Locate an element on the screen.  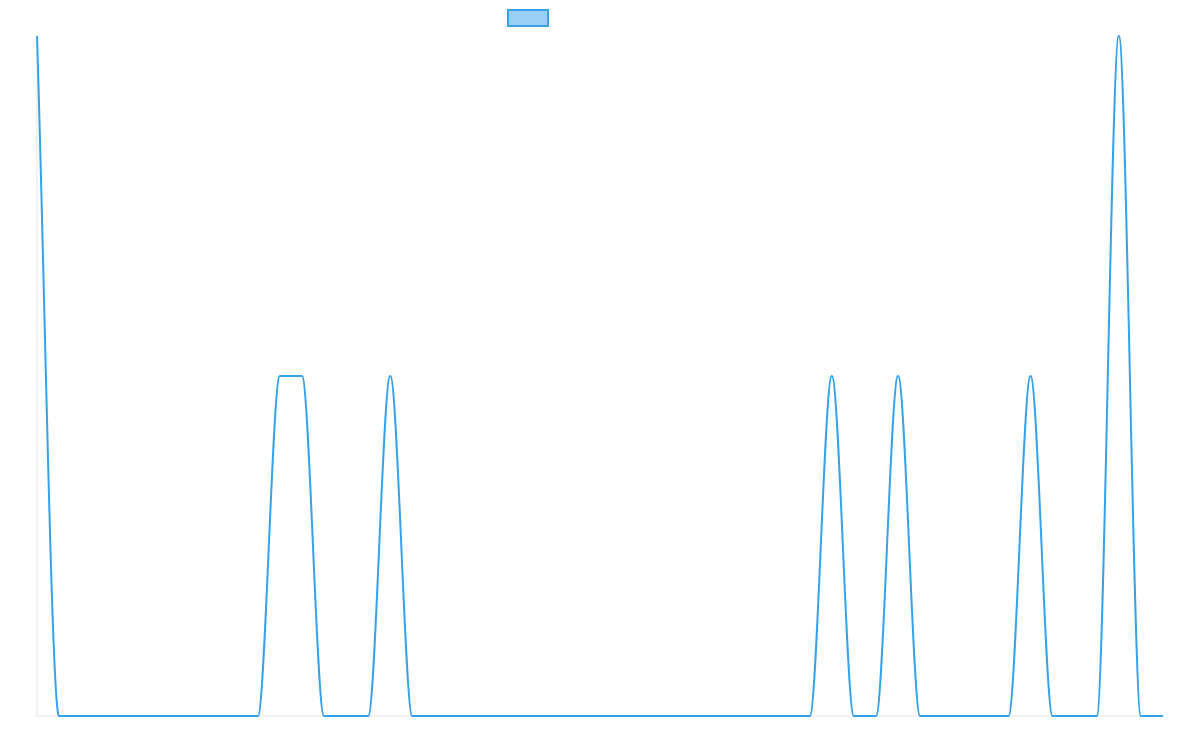
legend is located at coordinates (528, 18).